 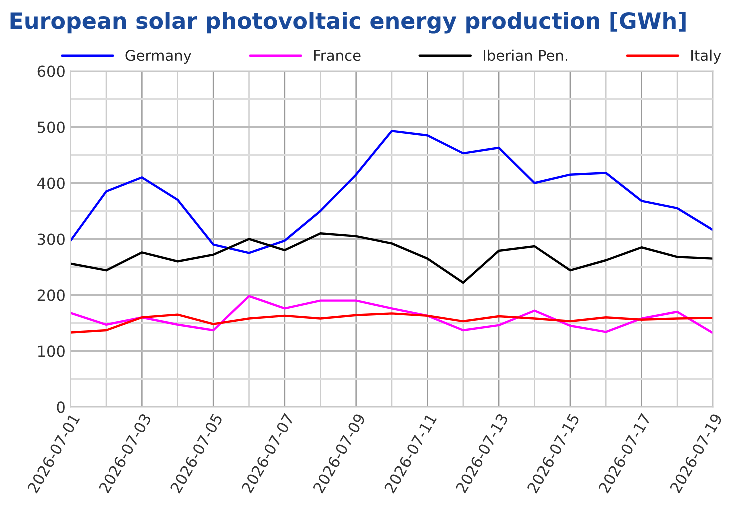 I want to click on y-tick-label: 200, so click(x=51, y=296).